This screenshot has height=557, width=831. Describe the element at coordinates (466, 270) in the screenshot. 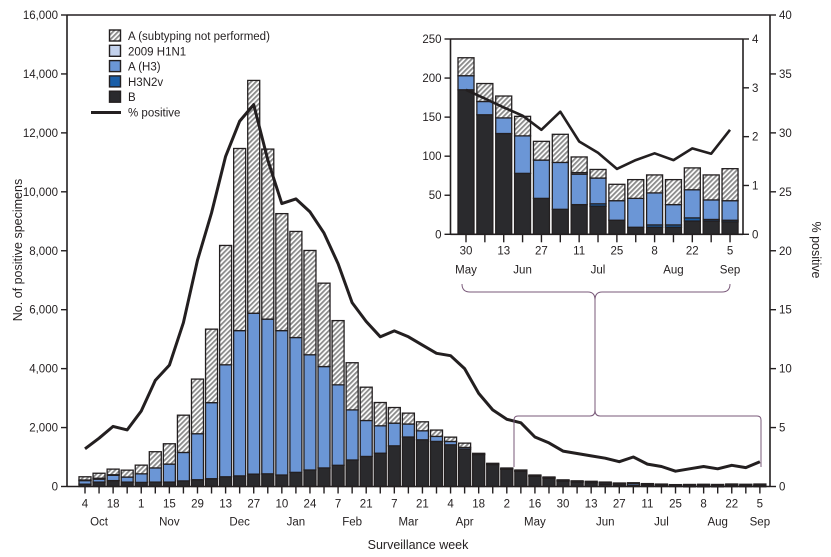

I see `month-label: May` at that location.